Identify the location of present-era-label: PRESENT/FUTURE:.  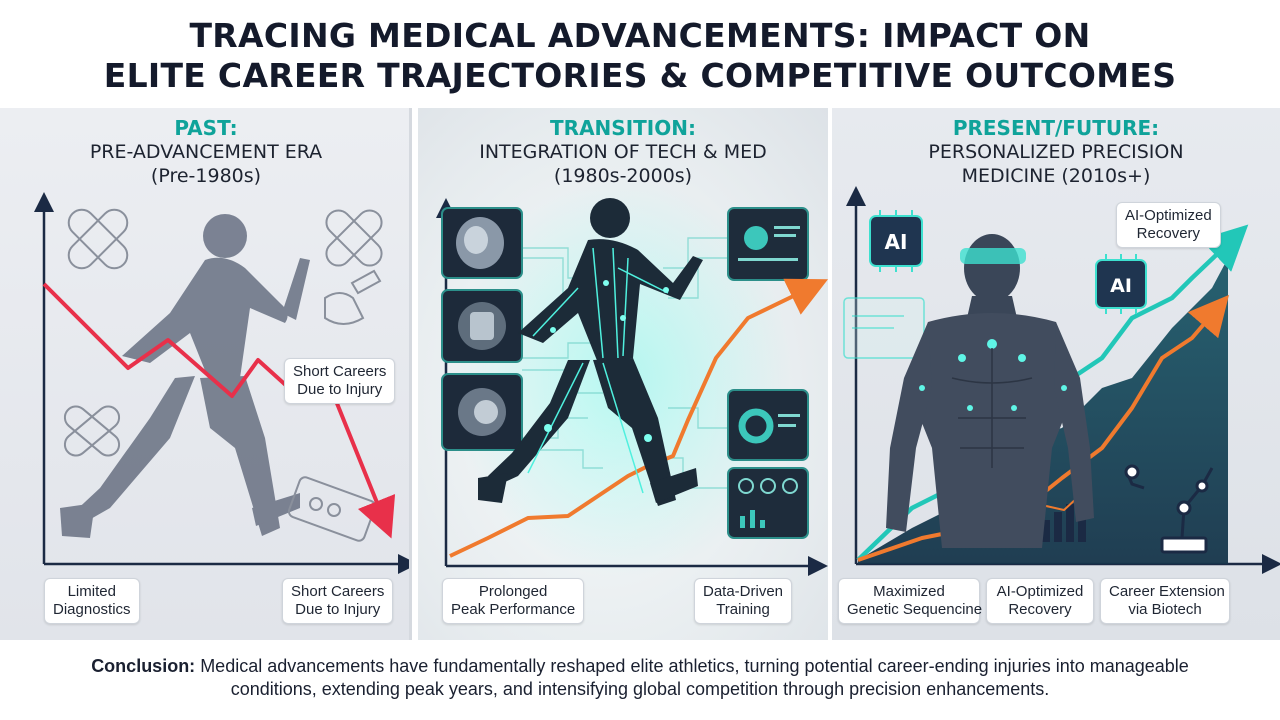
(1056, 128).